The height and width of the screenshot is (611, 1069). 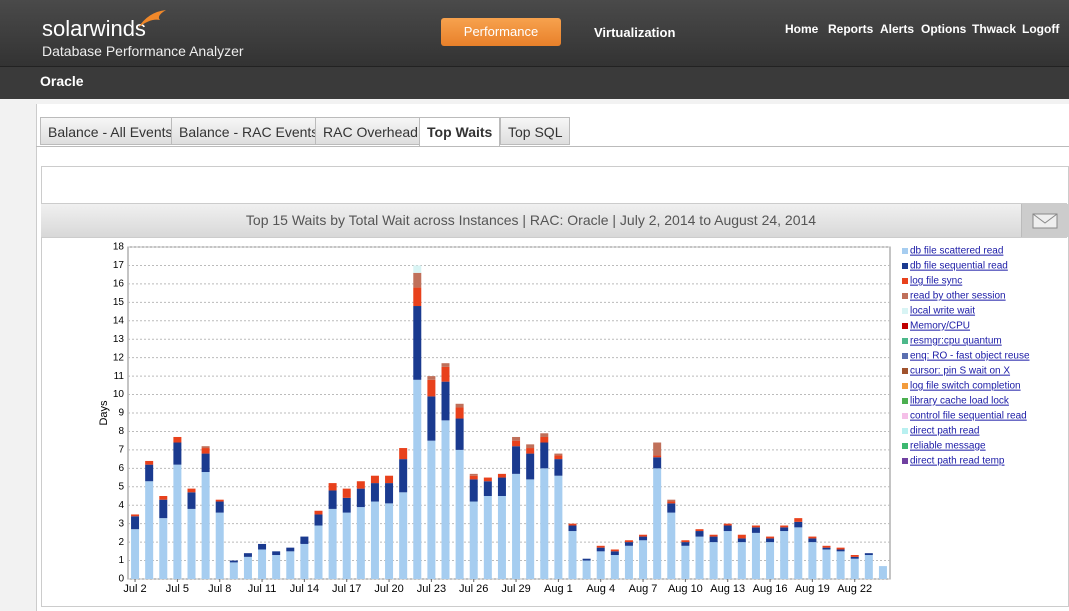 What do you see at coordinates (501, 32) in the screenshot?
I see `nav-performance: Performance` at bounding box center [501, 32].